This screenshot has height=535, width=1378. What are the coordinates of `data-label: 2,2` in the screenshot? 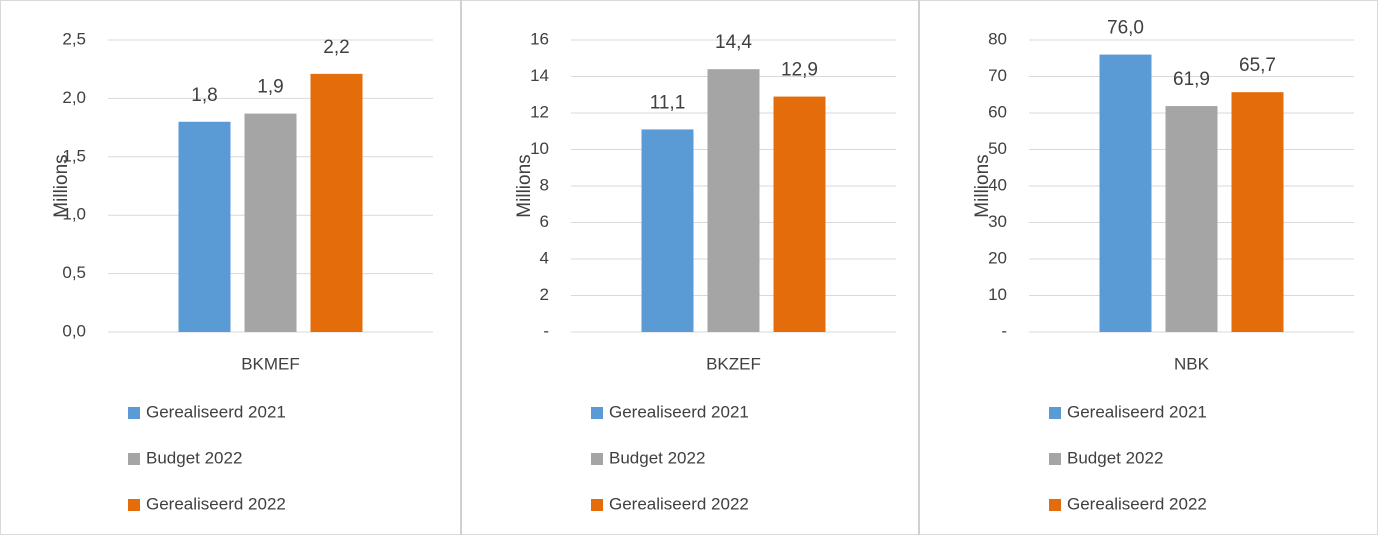 It's located at (336, 47).